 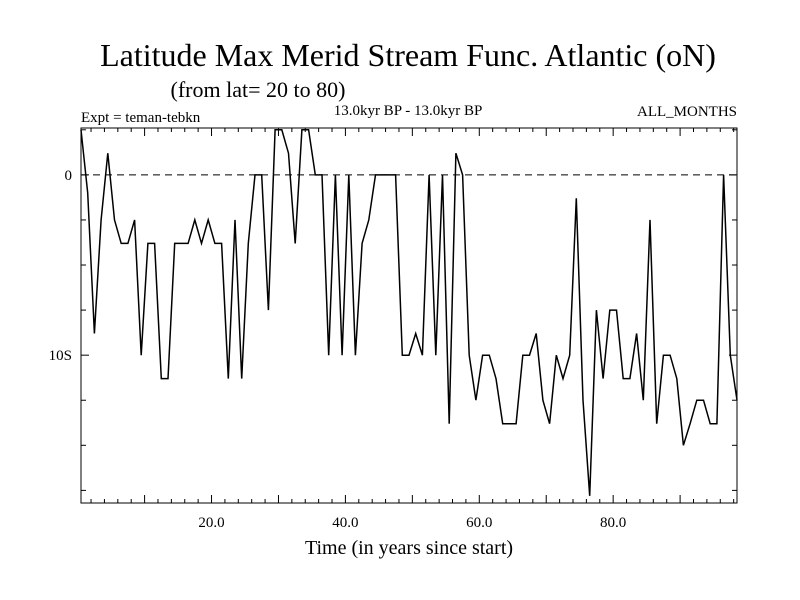 What do you see at coordinates (479, 523) in the screenshot?
I see `x-tick-label: 60.0` at bounding box center [479, 523].